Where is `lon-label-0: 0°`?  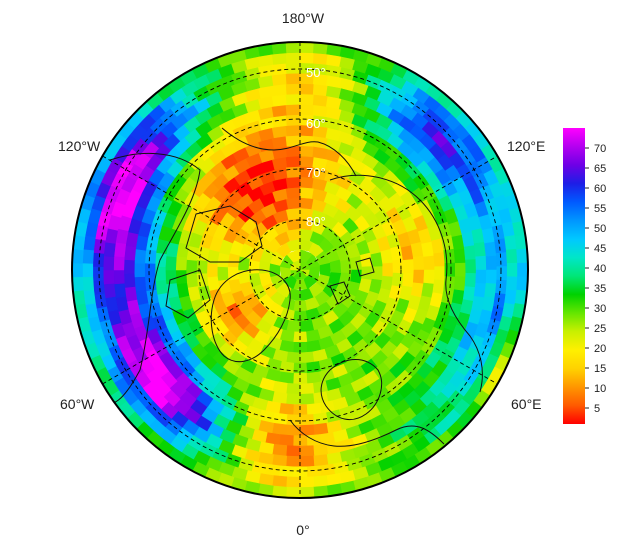
lon-label-0: 0° is located at coordinates (302, 530).